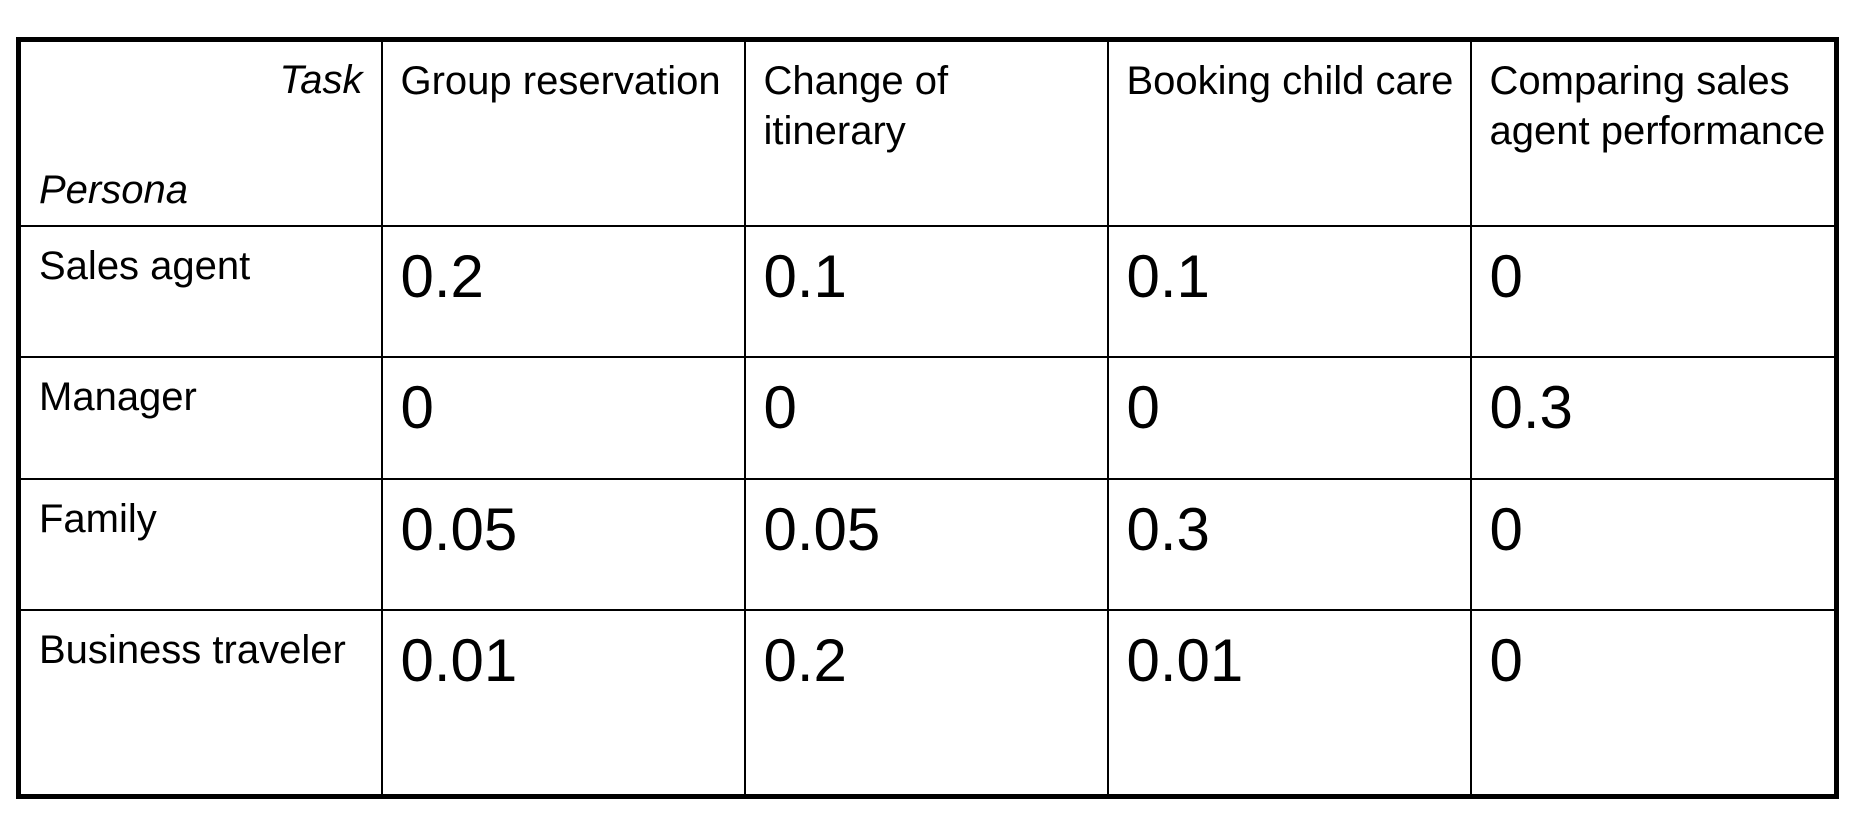 This screenshot has height=822, width=1850. What do you see at coordinates (200, 545) in the screenshot?
I see `persona-cell: Family` at bounding box center [200, 545].